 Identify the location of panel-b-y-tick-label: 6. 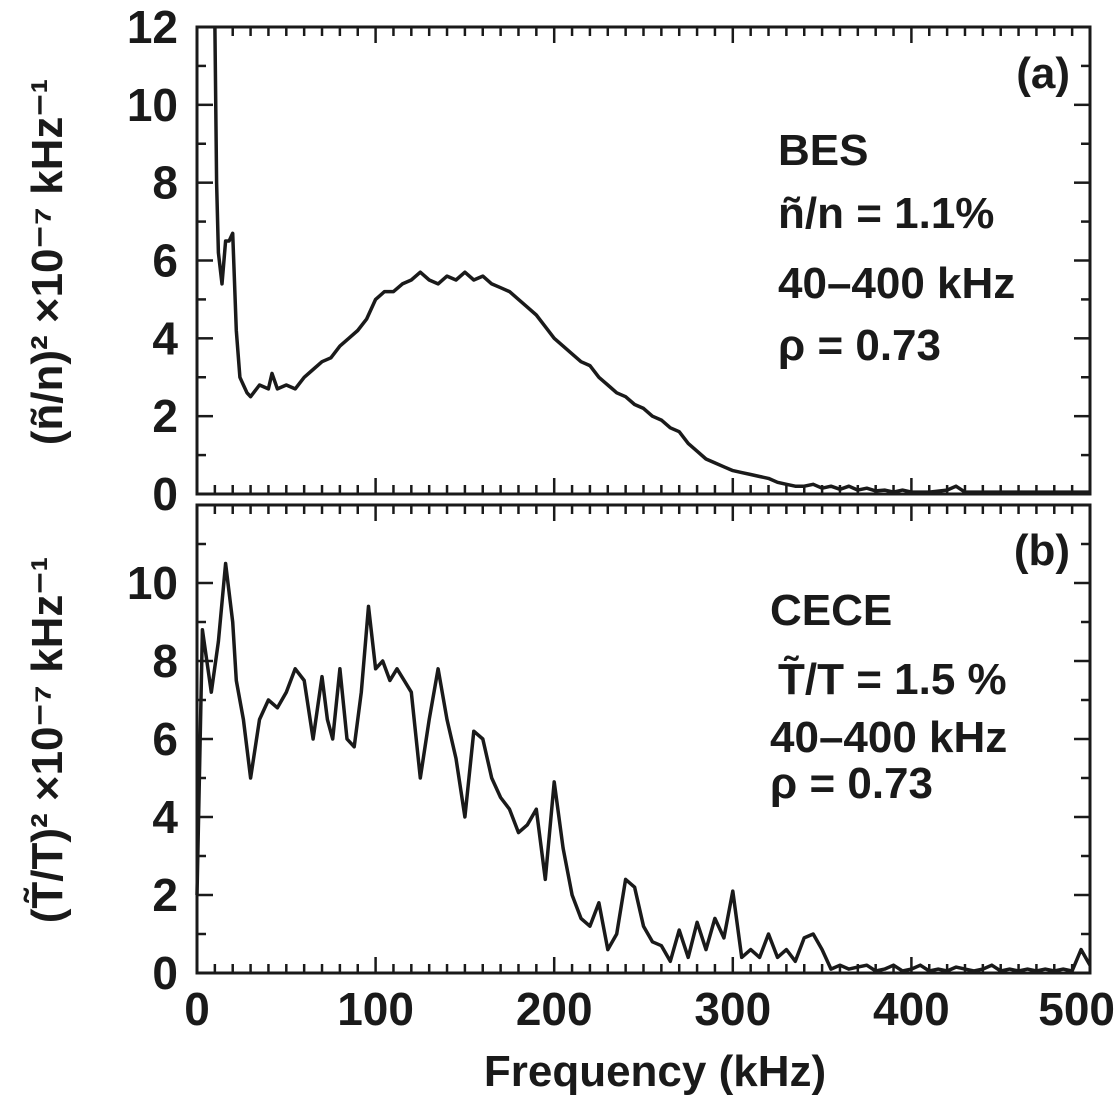
(165, 739).